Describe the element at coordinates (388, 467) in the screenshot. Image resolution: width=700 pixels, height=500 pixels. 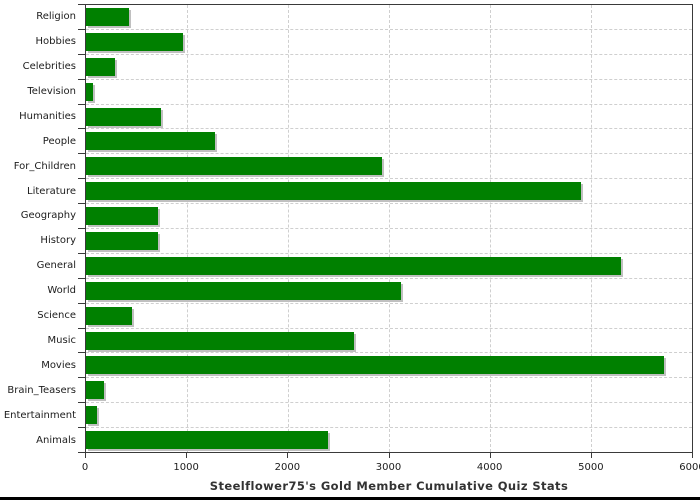
I see `x-tick-label-3000: 3000` at that location.